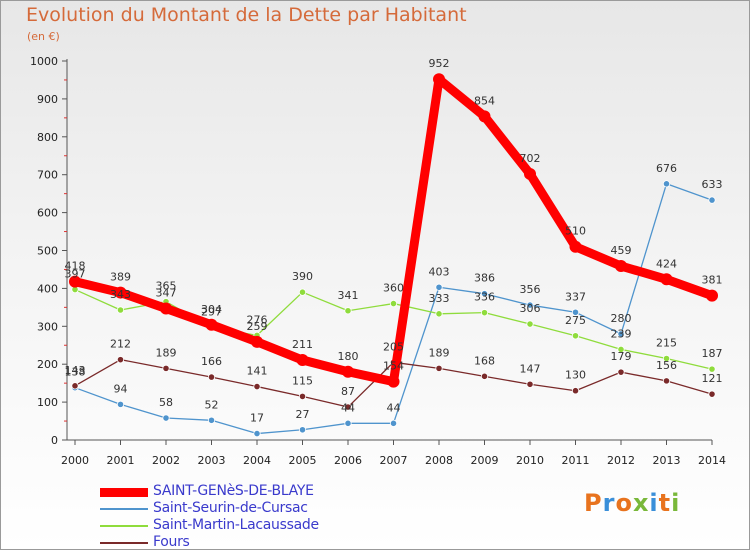  Describe the element at coordinates (484, 100) in the screenshot. I see `data-label: 854` at that location.